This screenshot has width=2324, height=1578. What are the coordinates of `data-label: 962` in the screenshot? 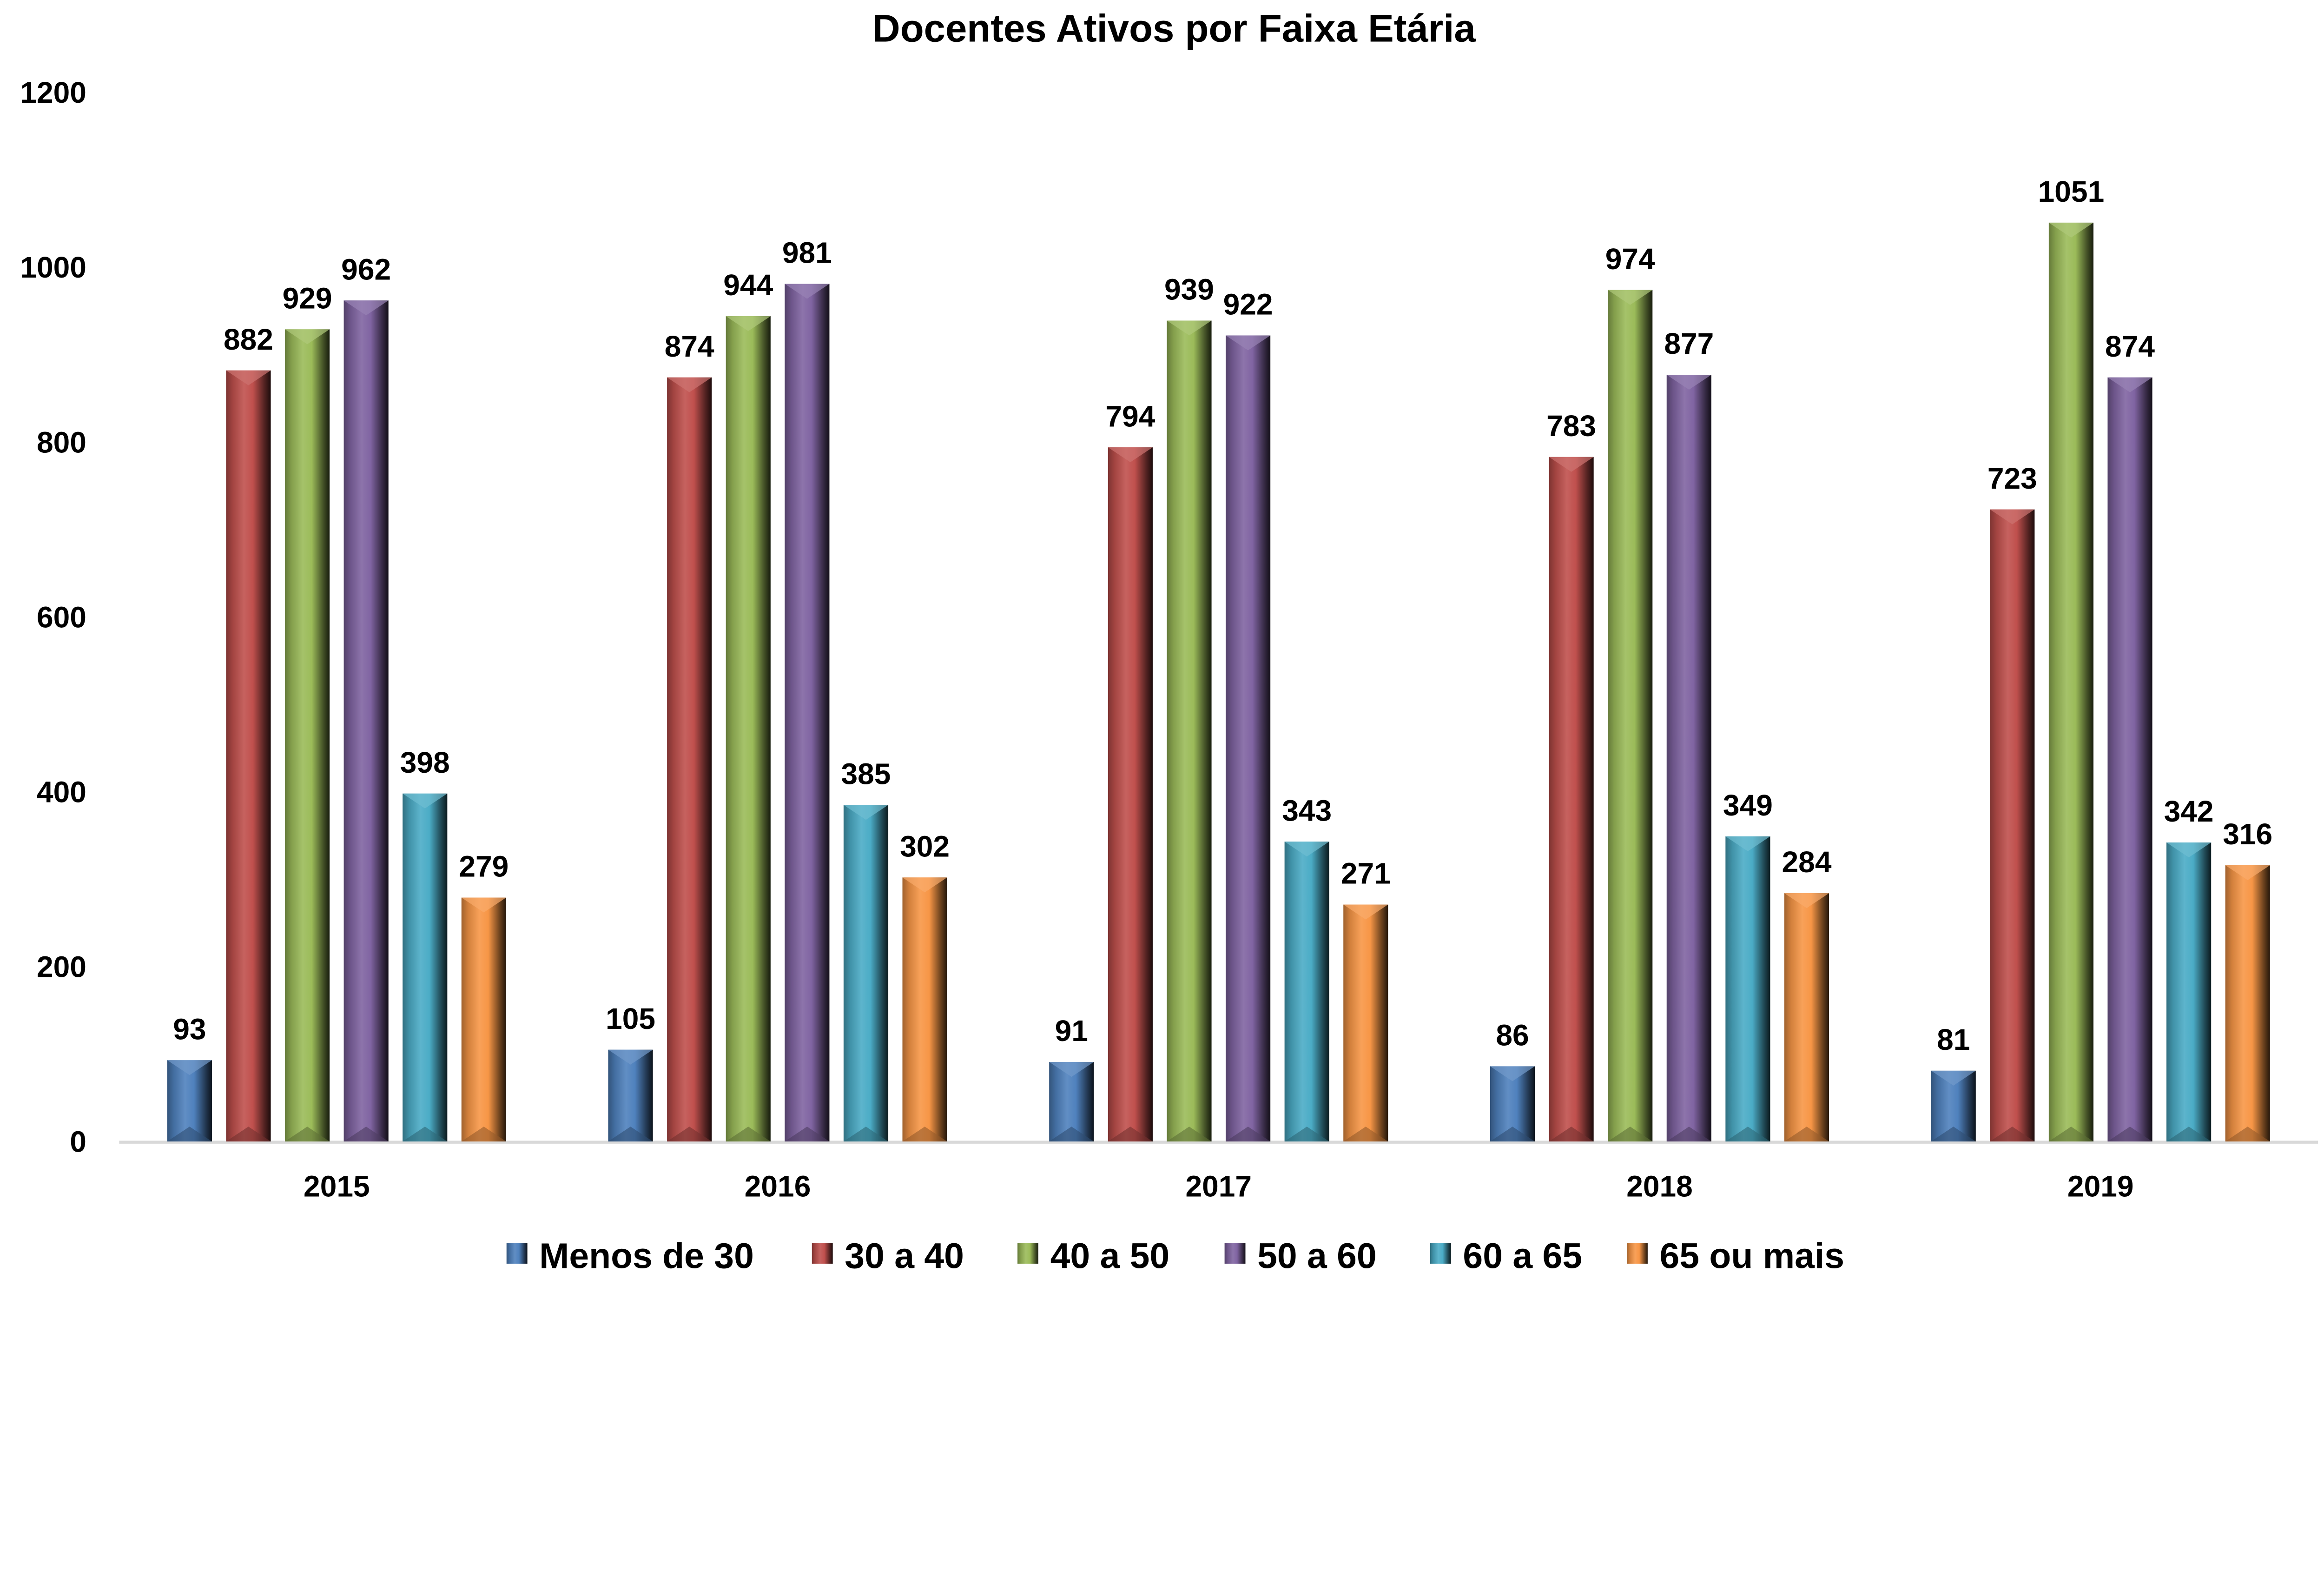 It's located at (366, 269).